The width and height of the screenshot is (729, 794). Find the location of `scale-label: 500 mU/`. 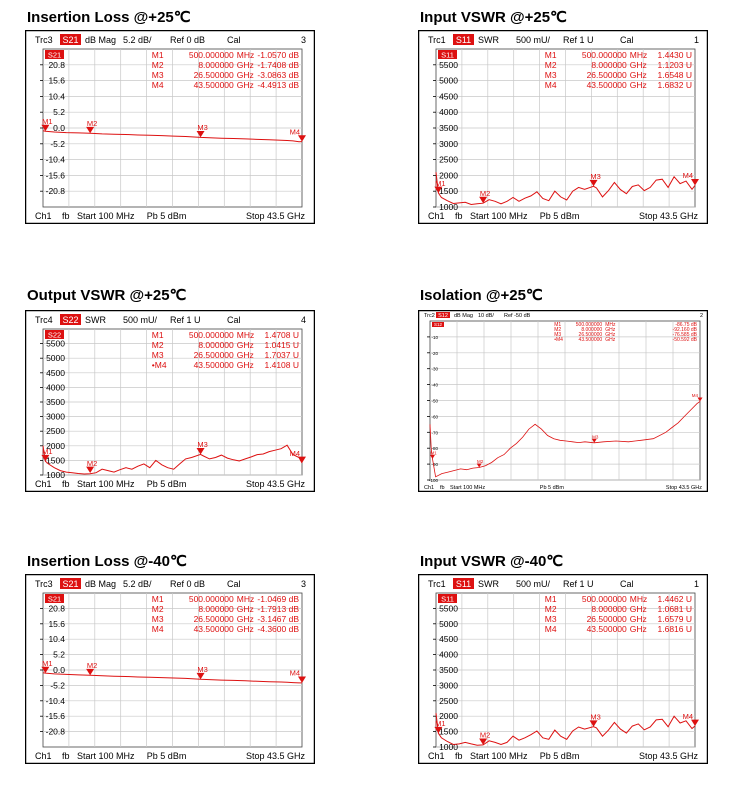

scale-label: 500 mU/ is located at coordinates (533, 584).